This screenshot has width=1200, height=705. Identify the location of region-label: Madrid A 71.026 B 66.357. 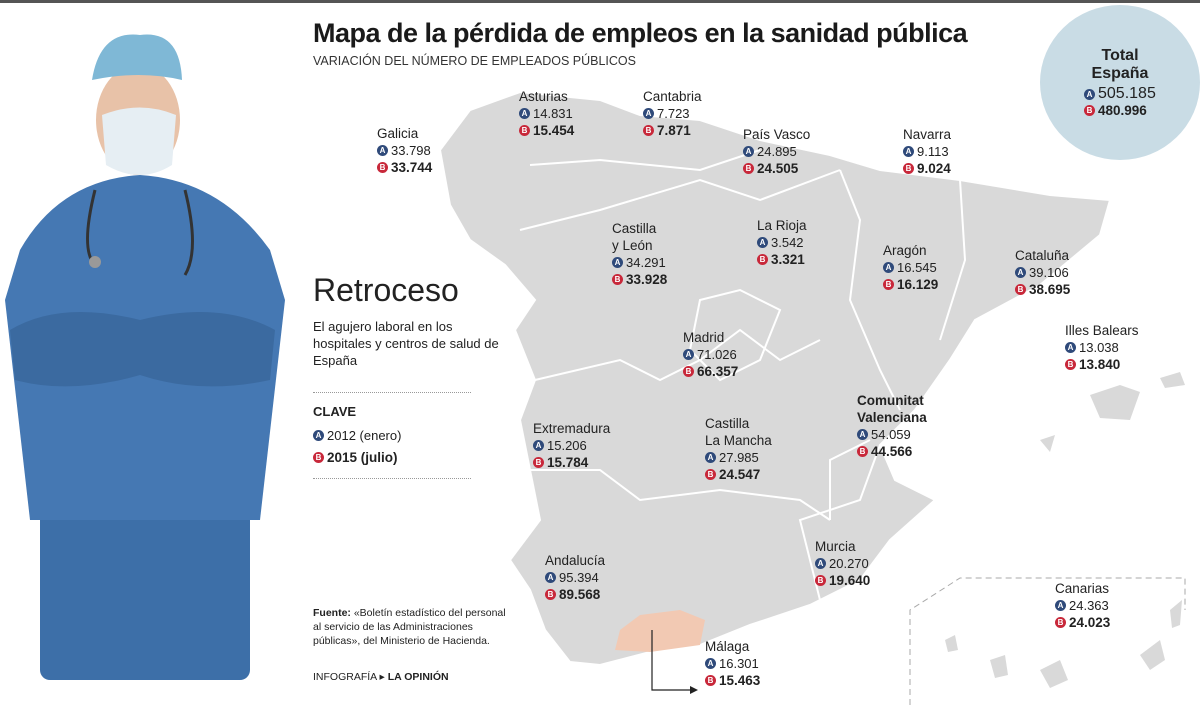
(710, 354).